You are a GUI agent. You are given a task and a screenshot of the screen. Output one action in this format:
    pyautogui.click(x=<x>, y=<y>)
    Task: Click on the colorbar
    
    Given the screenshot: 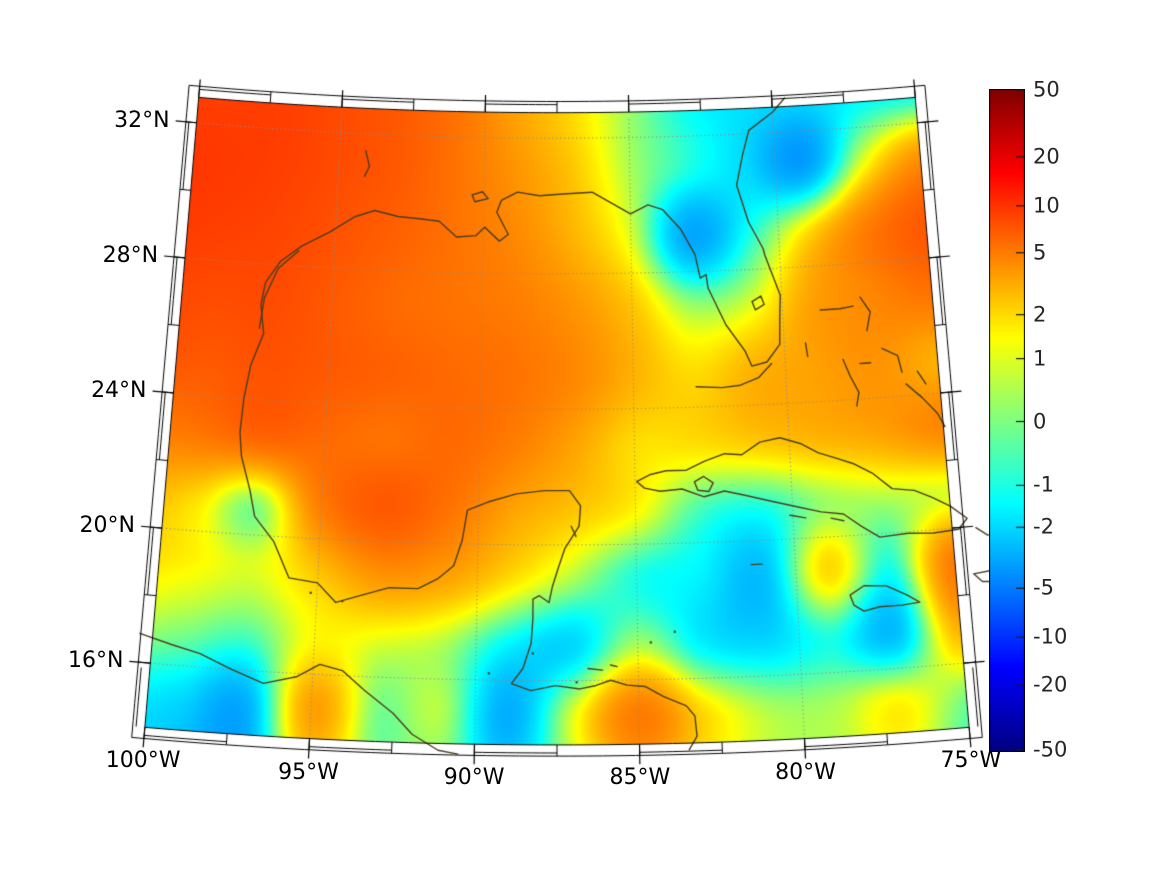 What is the action you would take?
    pyautogui.click(x=1007, y=420)
    